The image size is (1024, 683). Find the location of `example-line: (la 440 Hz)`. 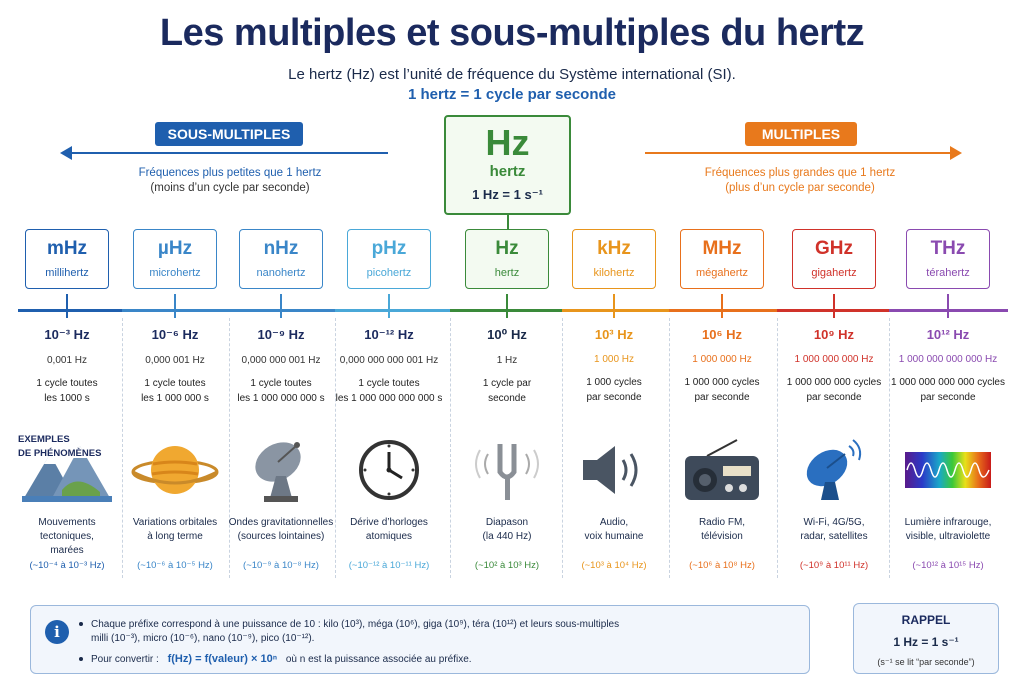

example-line: (la 440 Hz) is located at coordinates (507, 536).